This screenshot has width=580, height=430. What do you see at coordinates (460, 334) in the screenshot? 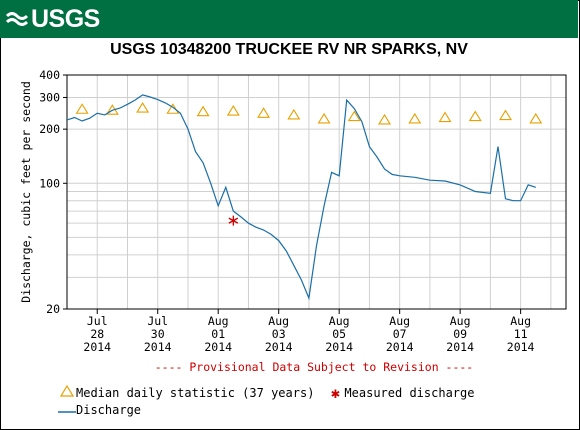
I see `x-tick-label: 09` at bounding box center [460, 334].